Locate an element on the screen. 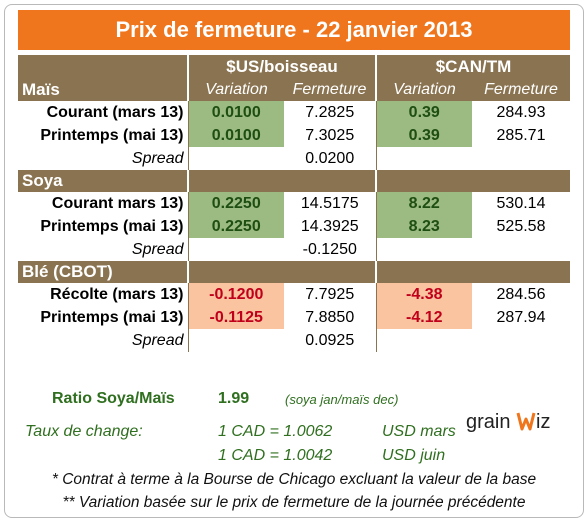 This screenshot has width=588, height=521. ratio-note: (soya jan/maïs dec) is located at coordinates (342, 399).